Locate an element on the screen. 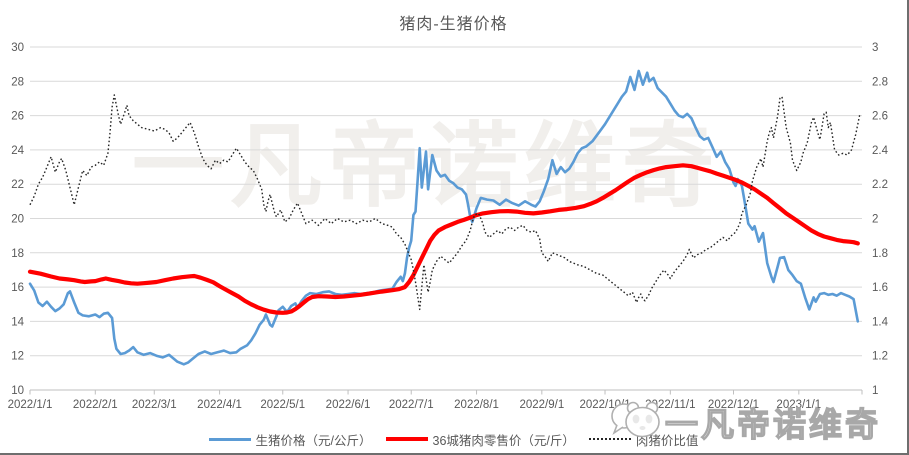  y-axis-left-tick-label: 10 is located at coordinates (17, 391).